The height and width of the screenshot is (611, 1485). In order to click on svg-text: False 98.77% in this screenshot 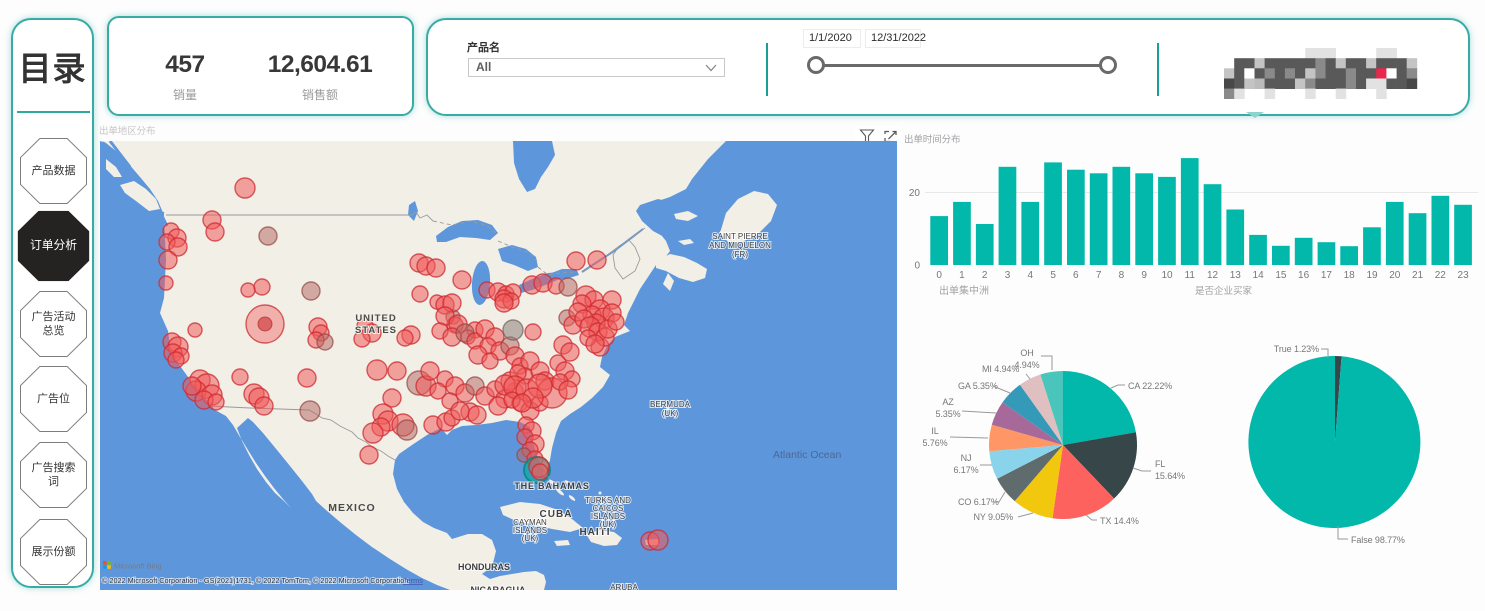, I will do `click(1378, 540)`.